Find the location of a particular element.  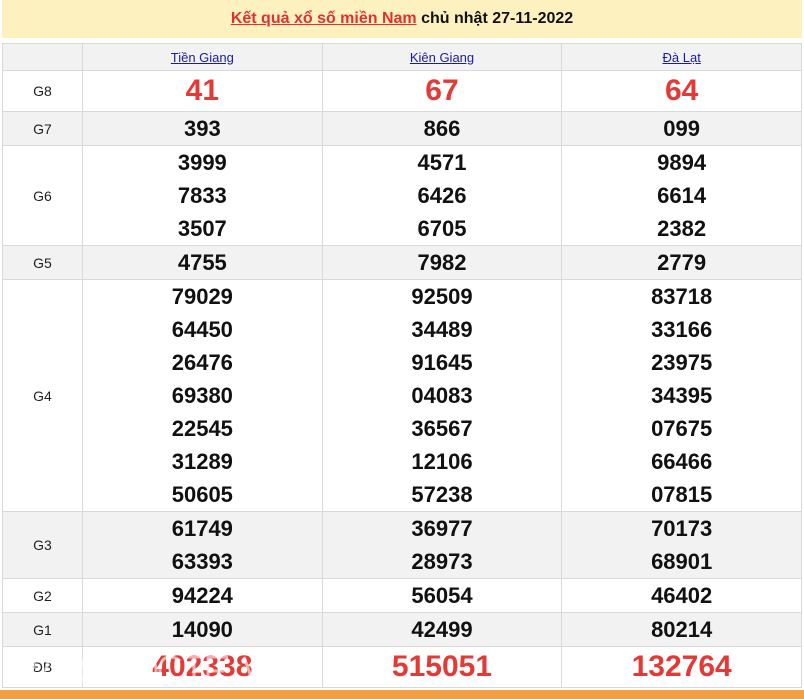

result-cell: 393 is located at coordinates (202, 128).